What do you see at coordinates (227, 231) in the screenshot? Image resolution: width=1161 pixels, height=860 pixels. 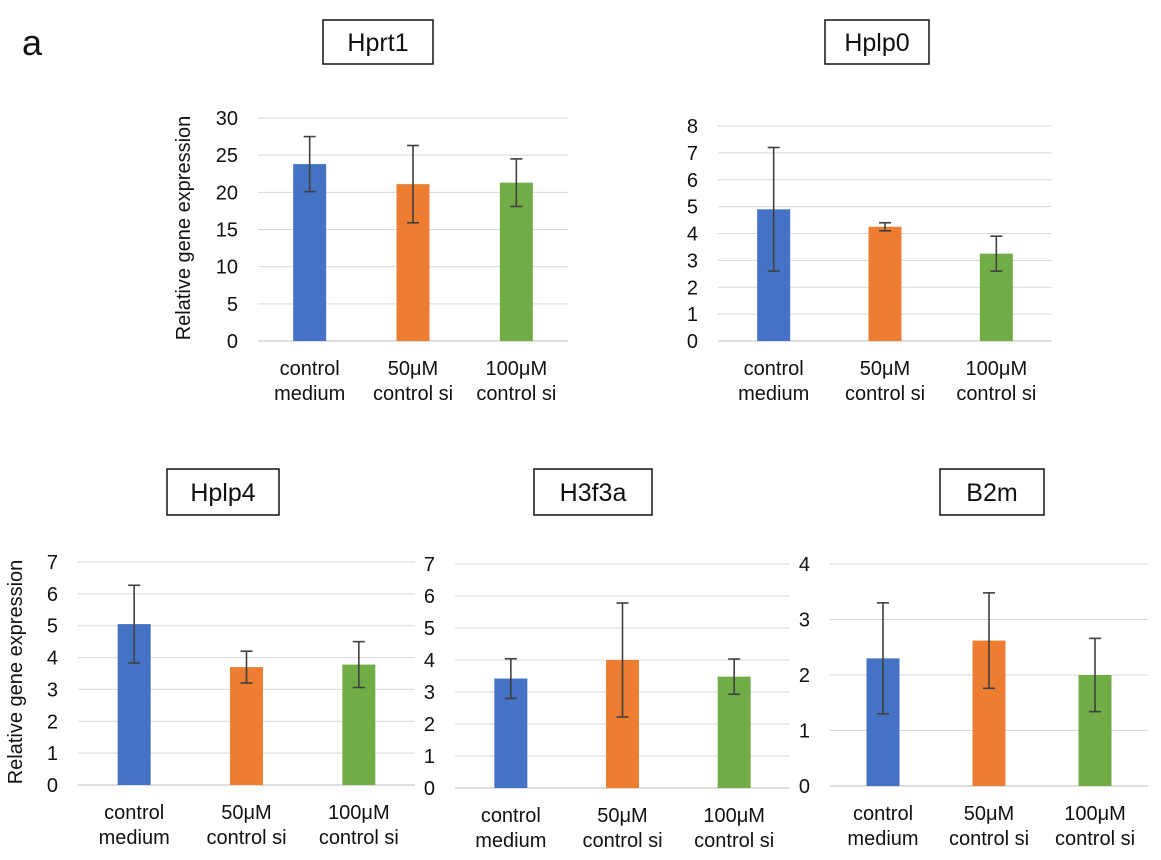 I see `y-tick-label: 15` at bounding box center [227, 231].